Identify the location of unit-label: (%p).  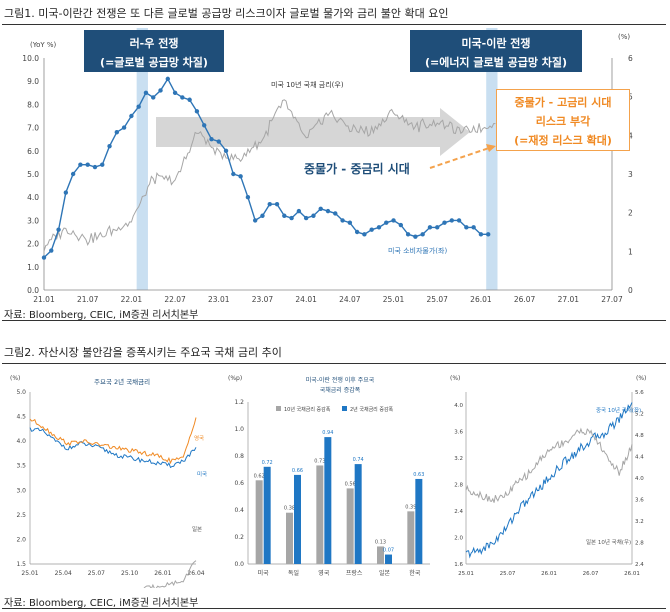
(235, 378).